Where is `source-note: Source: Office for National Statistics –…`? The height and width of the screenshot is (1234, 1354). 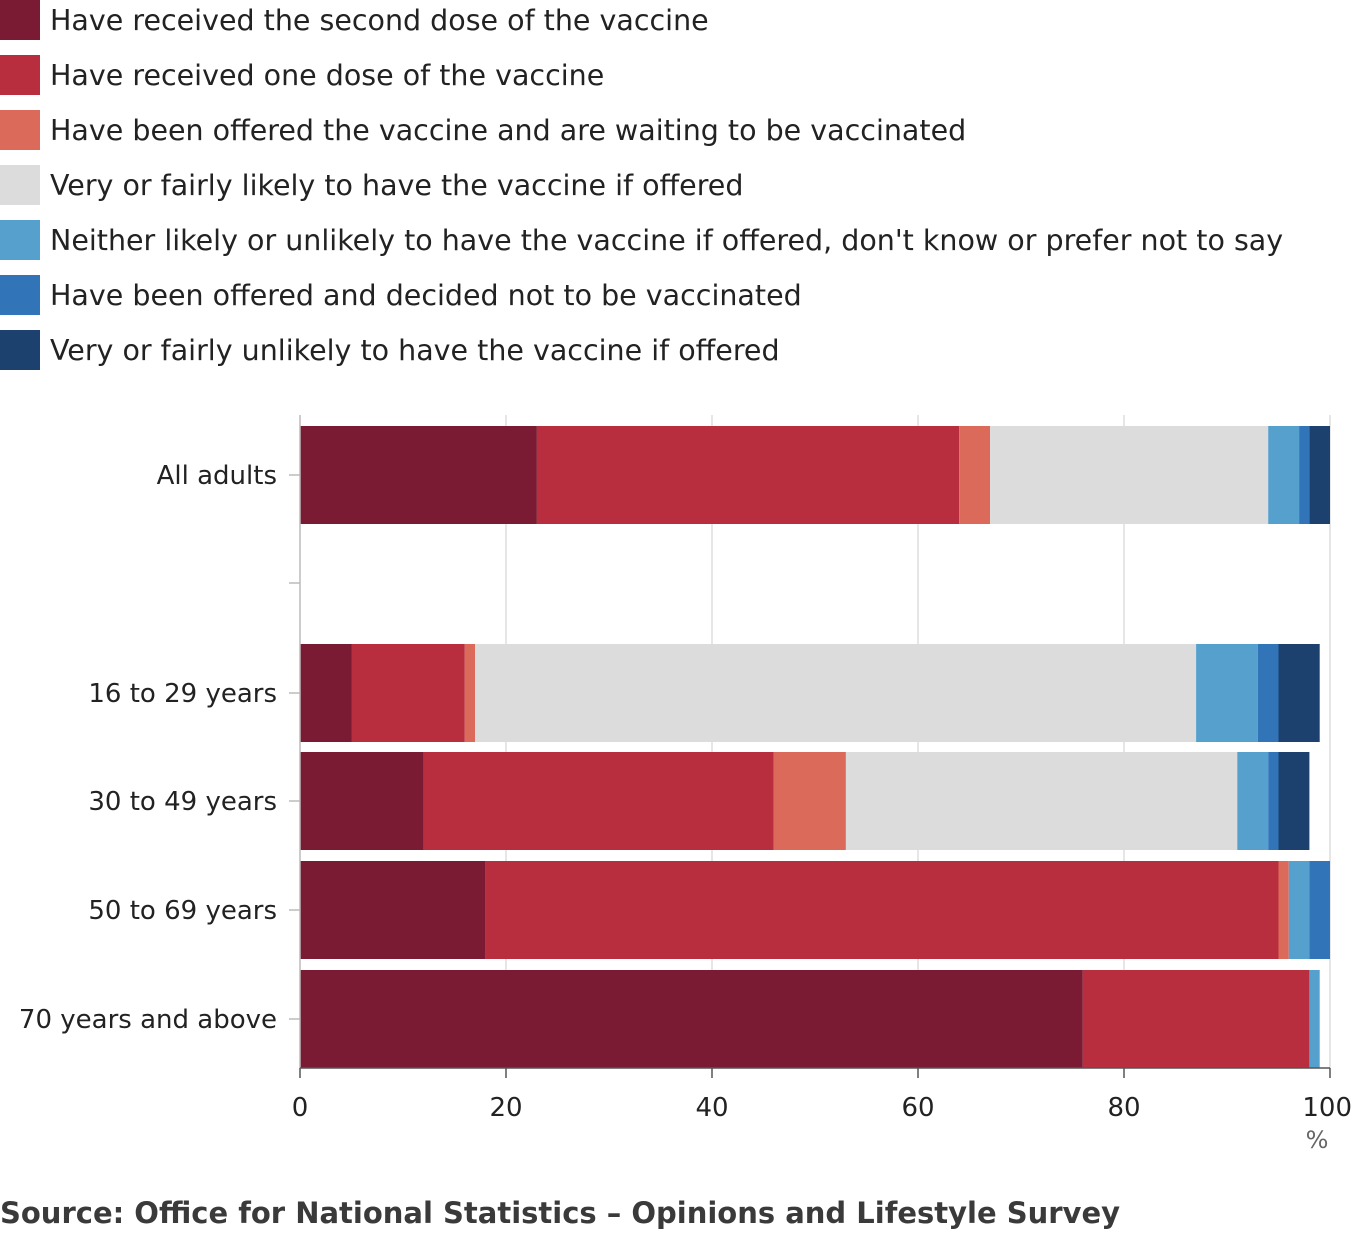 source-note: Source: Office for National Statistics –… is located at coordinates (560, 1213).